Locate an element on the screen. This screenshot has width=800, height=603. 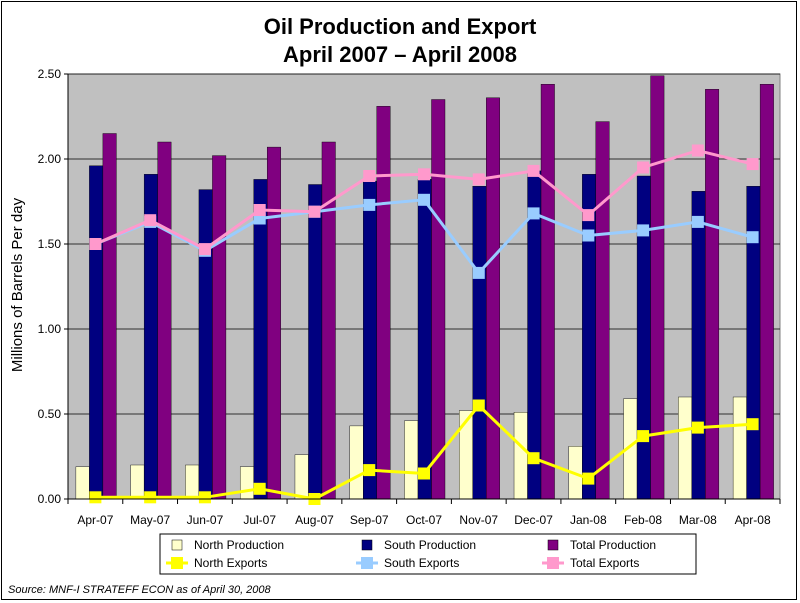
chart-title-line-2: April 2007 – April 2008 is located at coordinates (400, 54).